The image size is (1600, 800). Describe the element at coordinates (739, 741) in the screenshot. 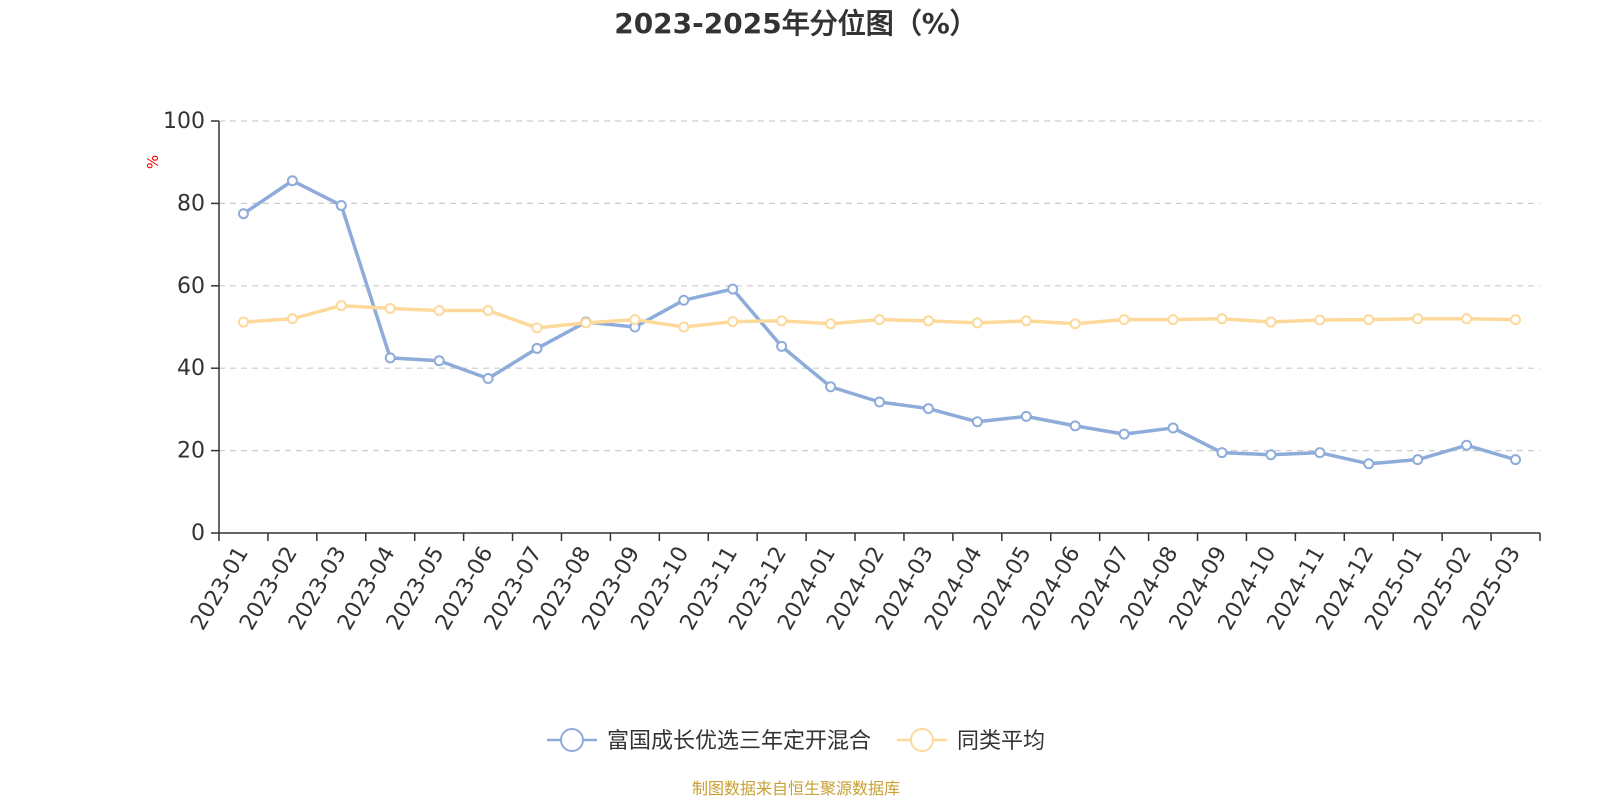

I see `legend-label: 富国成长优选三年定开混合` at that location.